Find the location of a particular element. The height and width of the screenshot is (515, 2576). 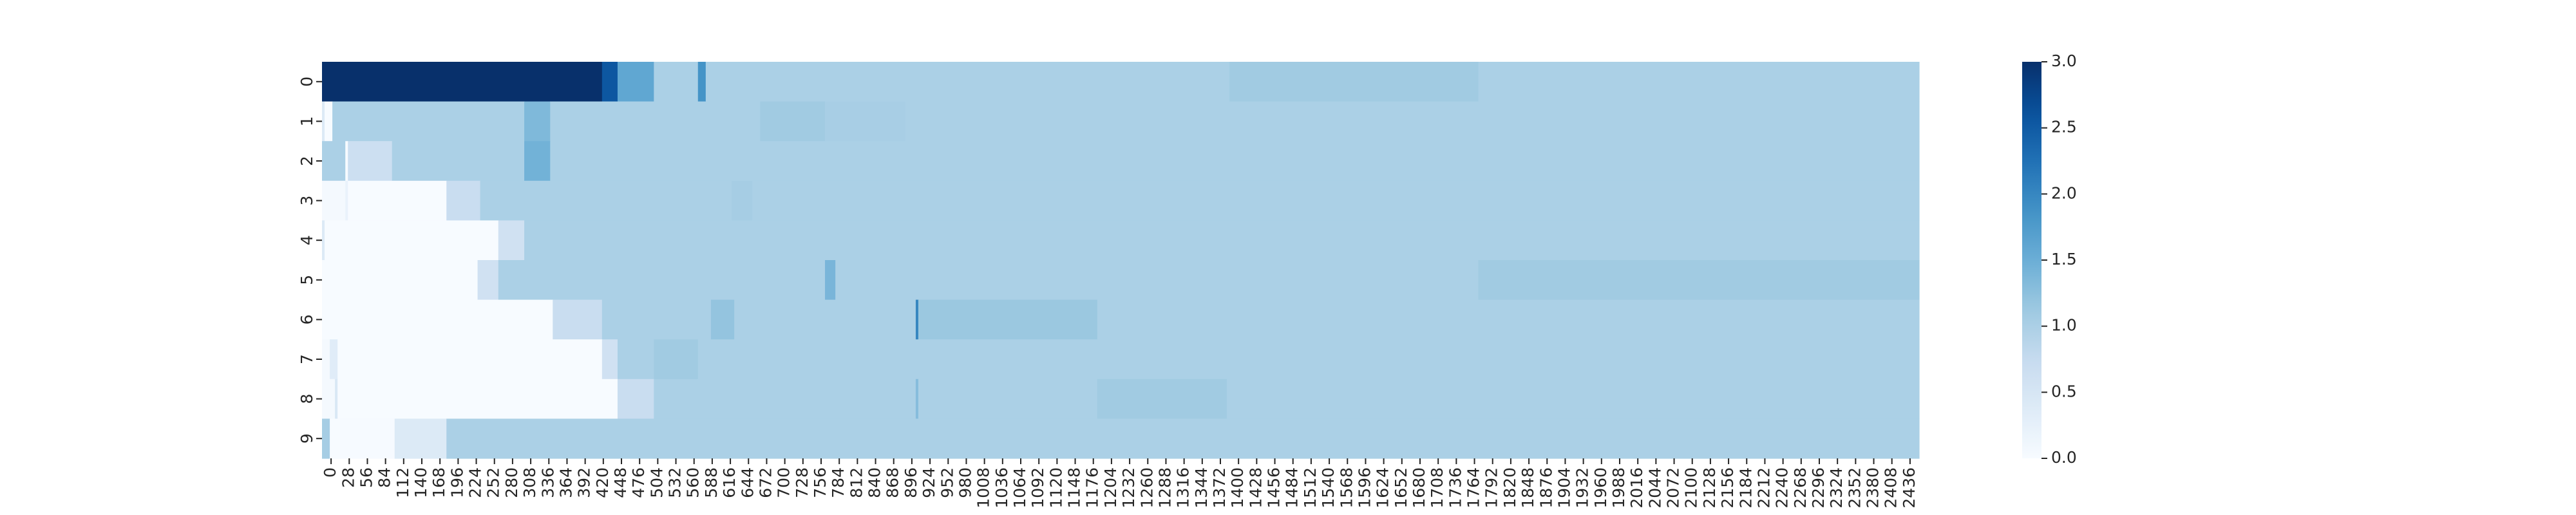

x-tick-label-1484: 1484 is located at coordinates (1292, 488).